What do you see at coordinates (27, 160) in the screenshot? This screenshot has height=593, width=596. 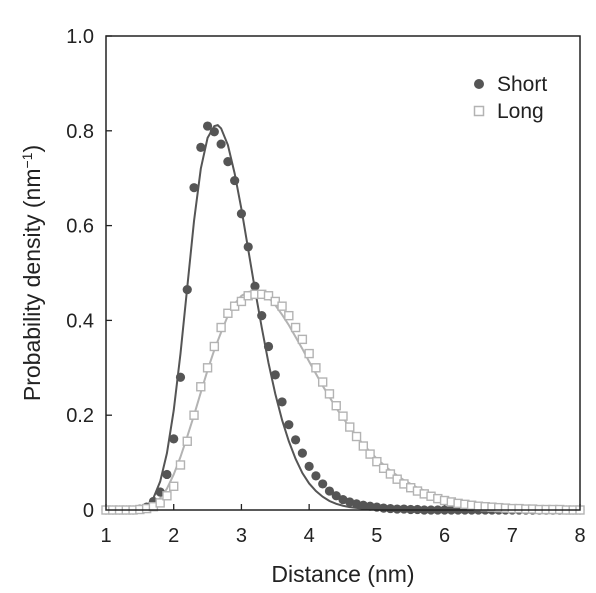 I see `y-axis-title-sup: −1` at bounding box center [27, 160].